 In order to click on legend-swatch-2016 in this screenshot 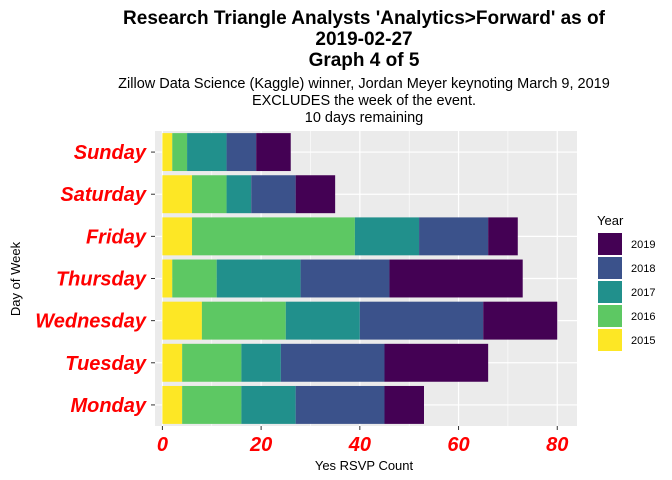, I will do `click(610, 316)`.